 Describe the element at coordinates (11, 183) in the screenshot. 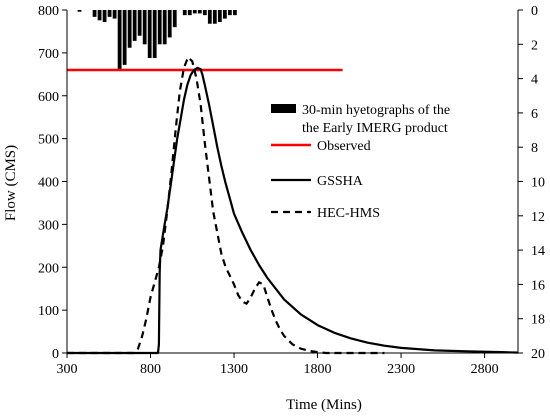

I see `y-axis-title: Flow (CMS)` at that location.